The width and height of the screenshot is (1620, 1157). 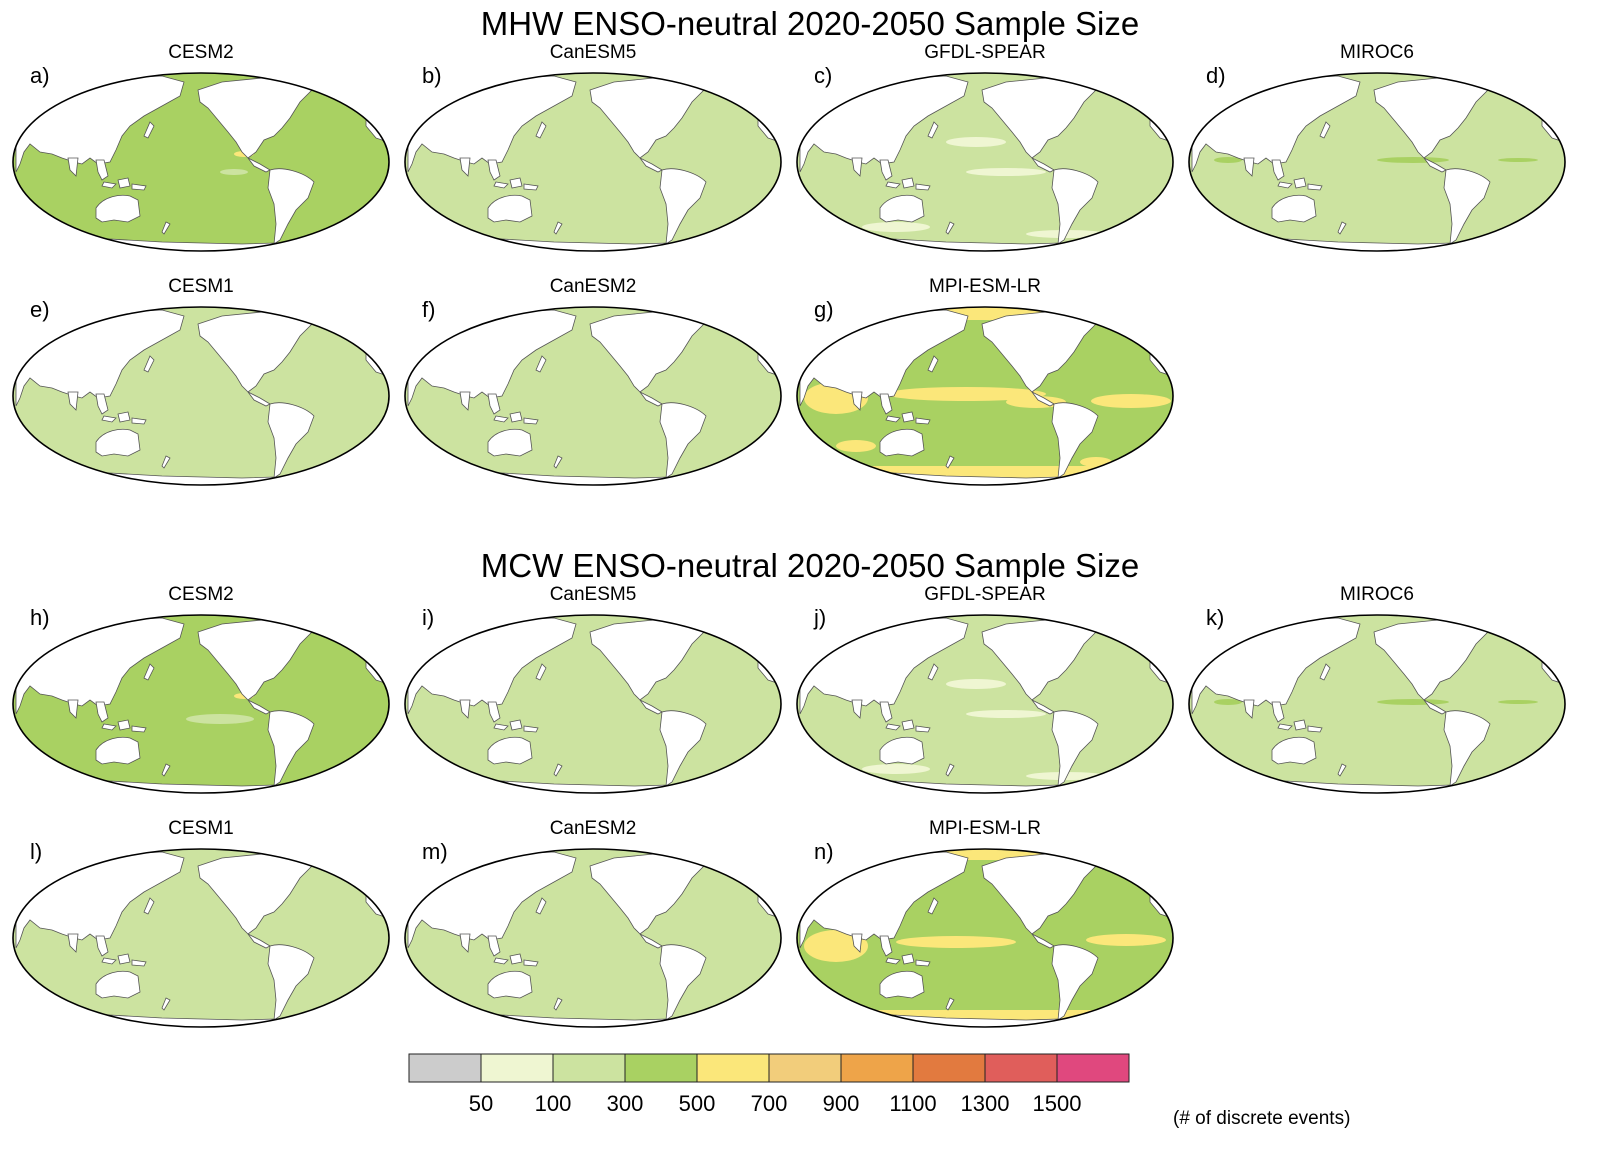 I want to click on colorbar-tick-label: 1500, so click(x=1057, y=1103).